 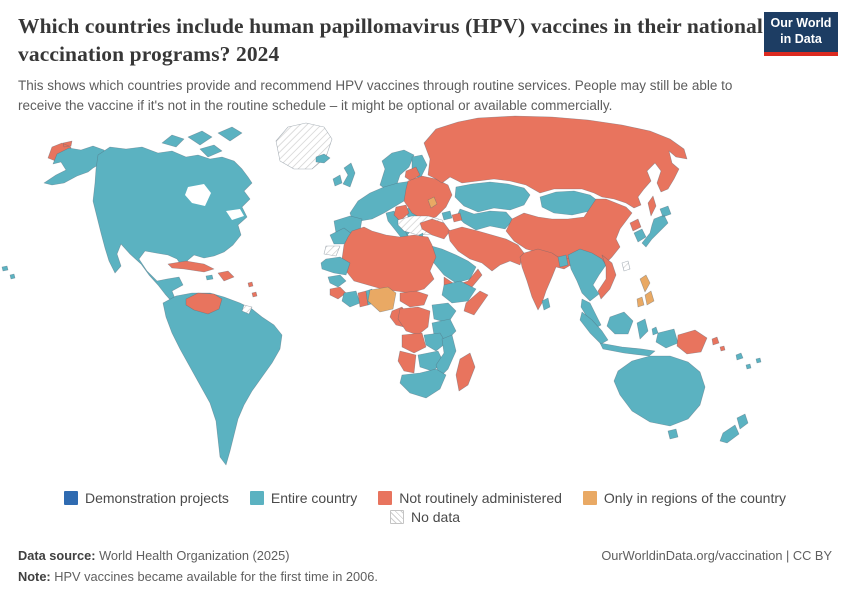 What do you see at coordinates (401, 213) in the screenshot?
I see `region-balkans` at bounding box center [401, 213].